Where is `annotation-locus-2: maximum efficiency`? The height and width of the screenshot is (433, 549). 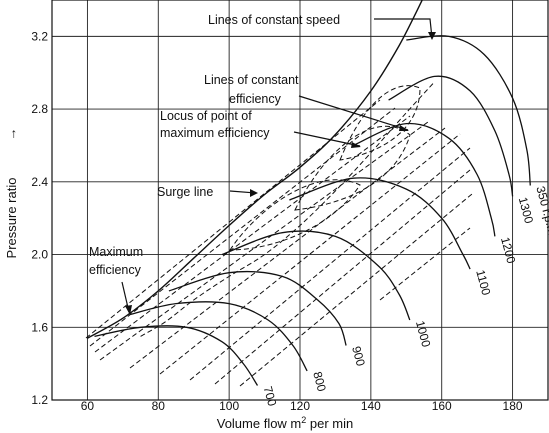 annotation-locus-2: maximum efficiency is located at coordinates (215, 133).